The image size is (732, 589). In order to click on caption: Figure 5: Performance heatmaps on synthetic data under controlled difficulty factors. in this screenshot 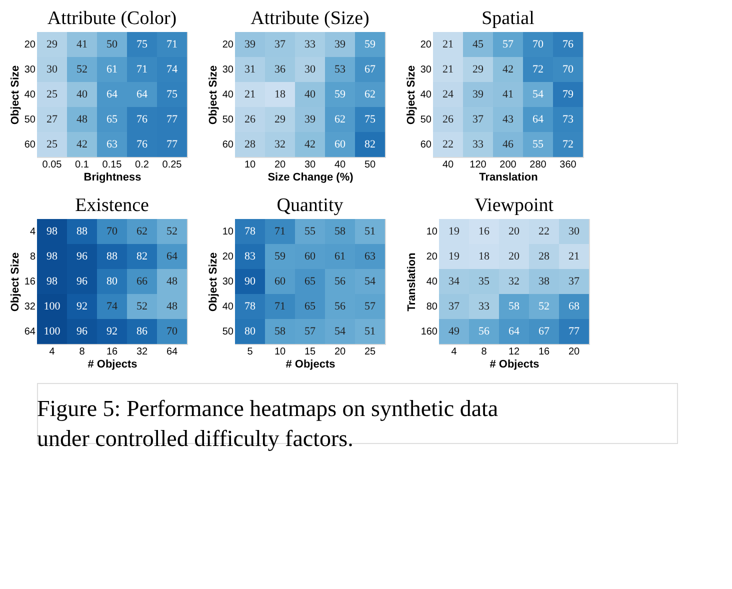, I will do `click(267, 423)`.